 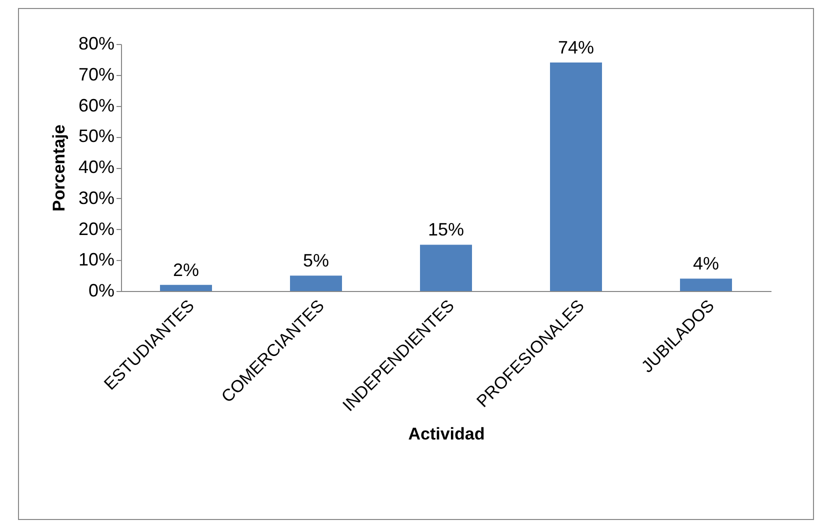 What do you see at coordinates (58, 168) in the screenshot?
I see `y-axis-title: Porcentaje` at bounding box center [58, 168].